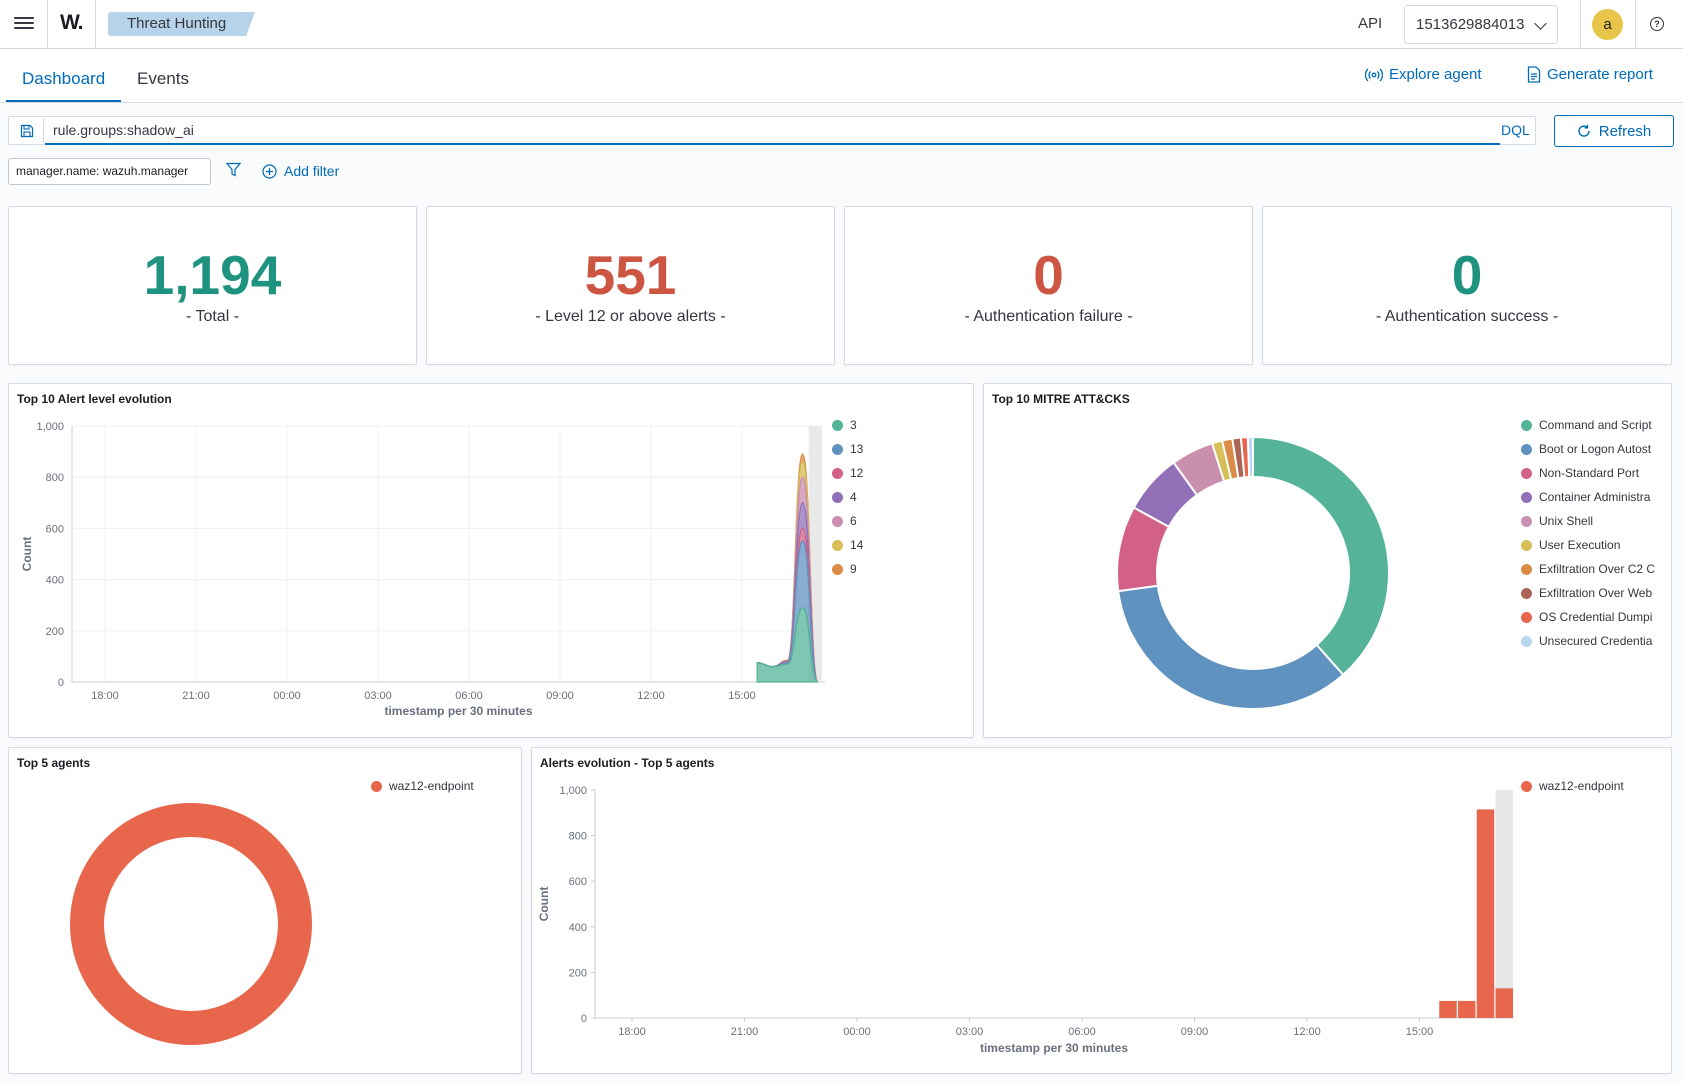  I want to click on avatar: a, so click(1607, 24).